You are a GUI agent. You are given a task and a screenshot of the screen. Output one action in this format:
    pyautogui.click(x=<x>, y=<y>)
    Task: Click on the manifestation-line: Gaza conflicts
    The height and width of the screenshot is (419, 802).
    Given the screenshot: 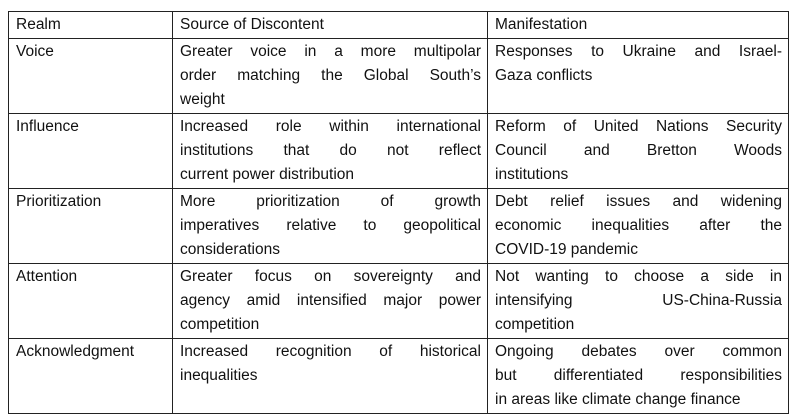 What is the action you would take?
    pyautogui.click(x=544, y=75)
    